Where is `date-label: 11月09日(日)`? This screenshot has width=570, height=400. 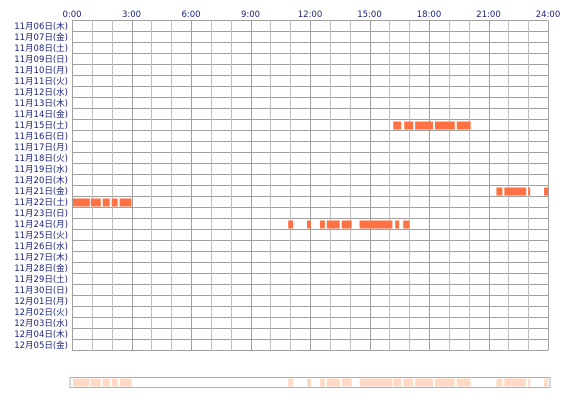
date-label: 11月09日(日) is located at coordinates (41, 60).